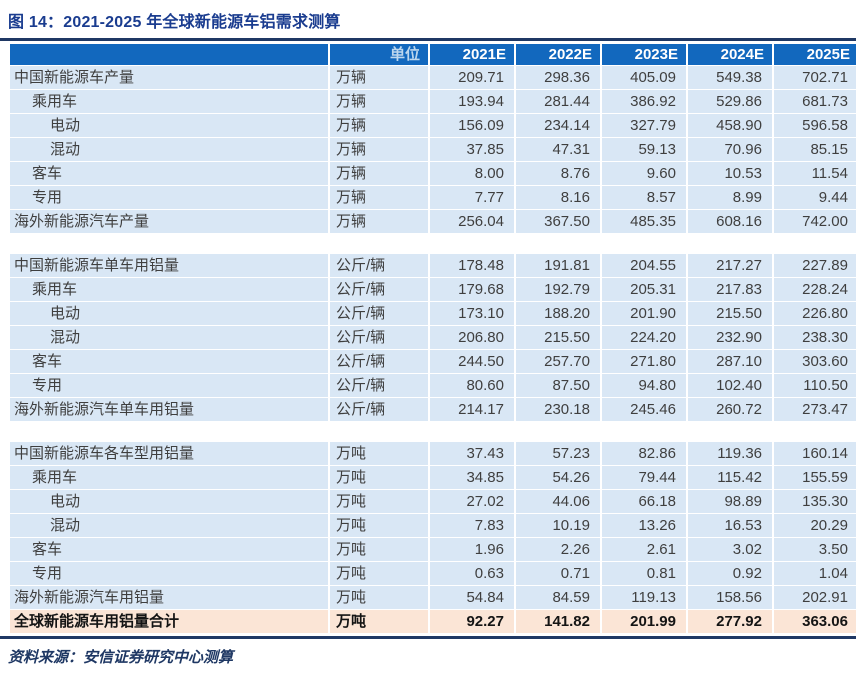 Image resolution: width=856 pixels, height=684 pixels. Describe the element at coordinates (815, 289) in the screenshot. I see `value-cell: 228.24` at that location.